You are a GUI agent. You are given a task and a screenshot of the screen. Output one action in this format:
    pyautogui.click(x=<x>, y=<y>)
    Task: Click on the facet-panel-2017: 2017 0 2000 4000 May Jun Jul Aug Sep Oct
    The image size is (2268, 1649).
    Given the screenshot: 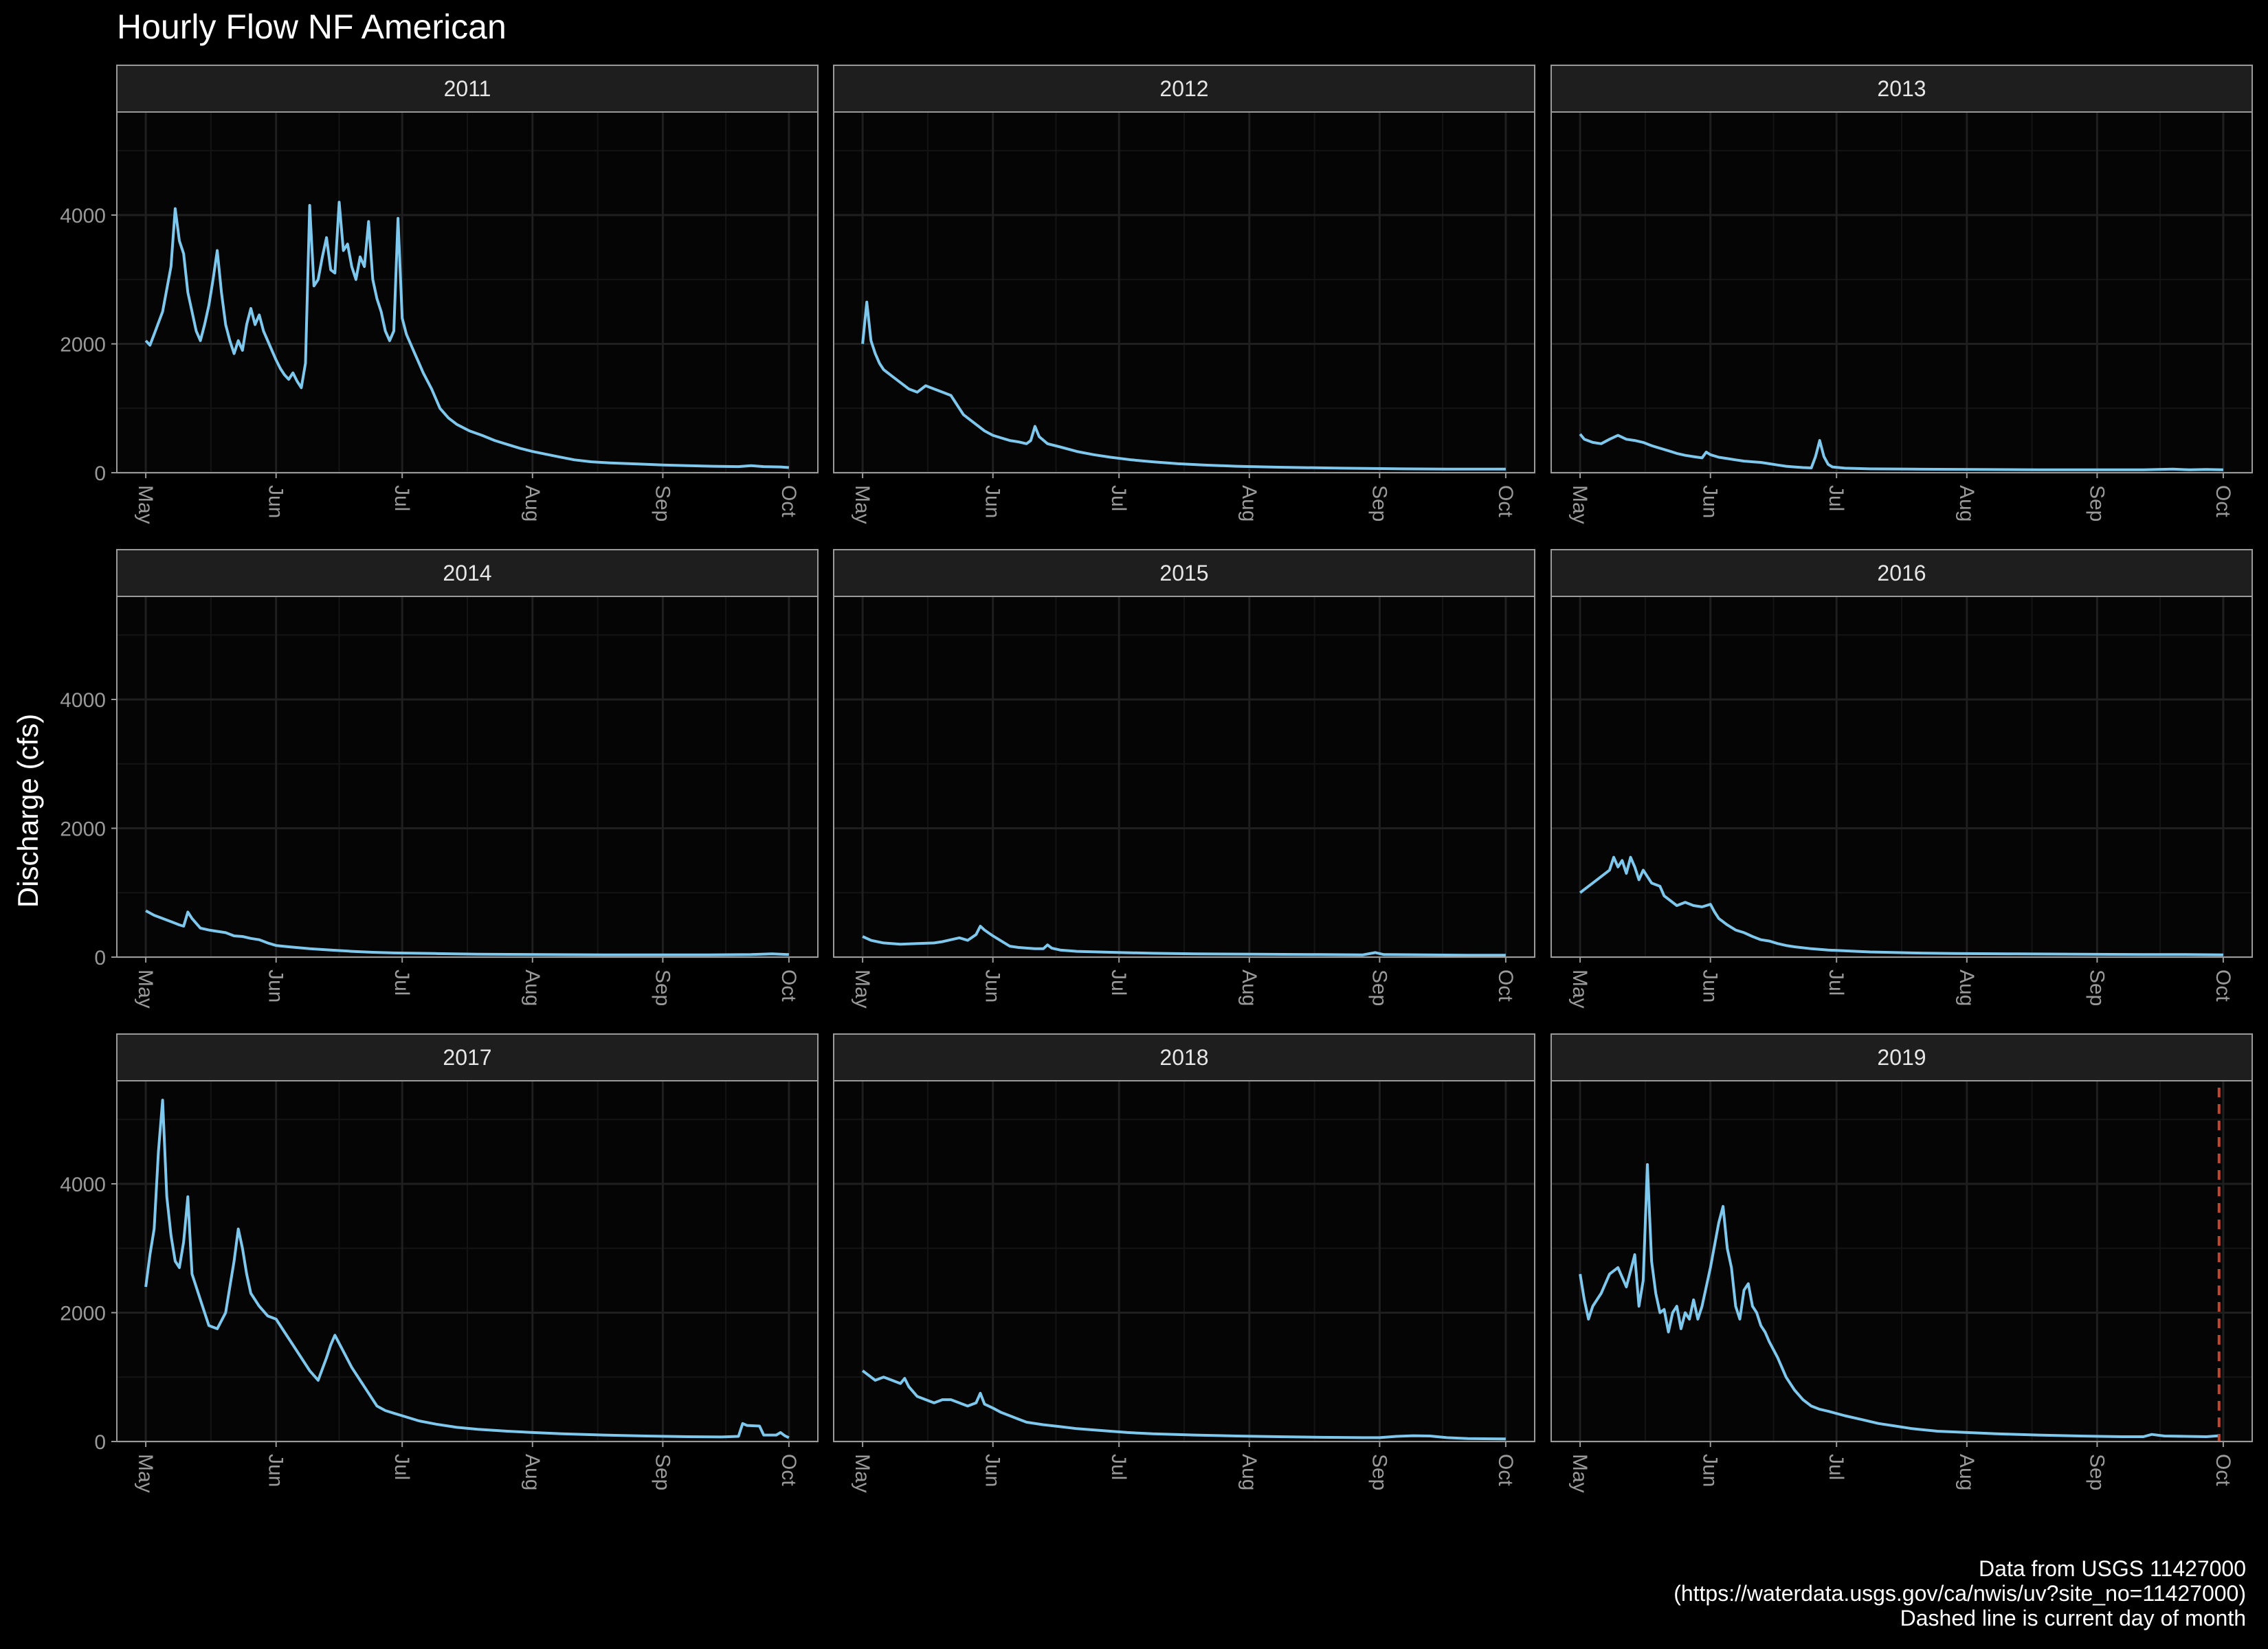 What is the action you would take?
    pyautogui.click(x=439, y=1263)
    